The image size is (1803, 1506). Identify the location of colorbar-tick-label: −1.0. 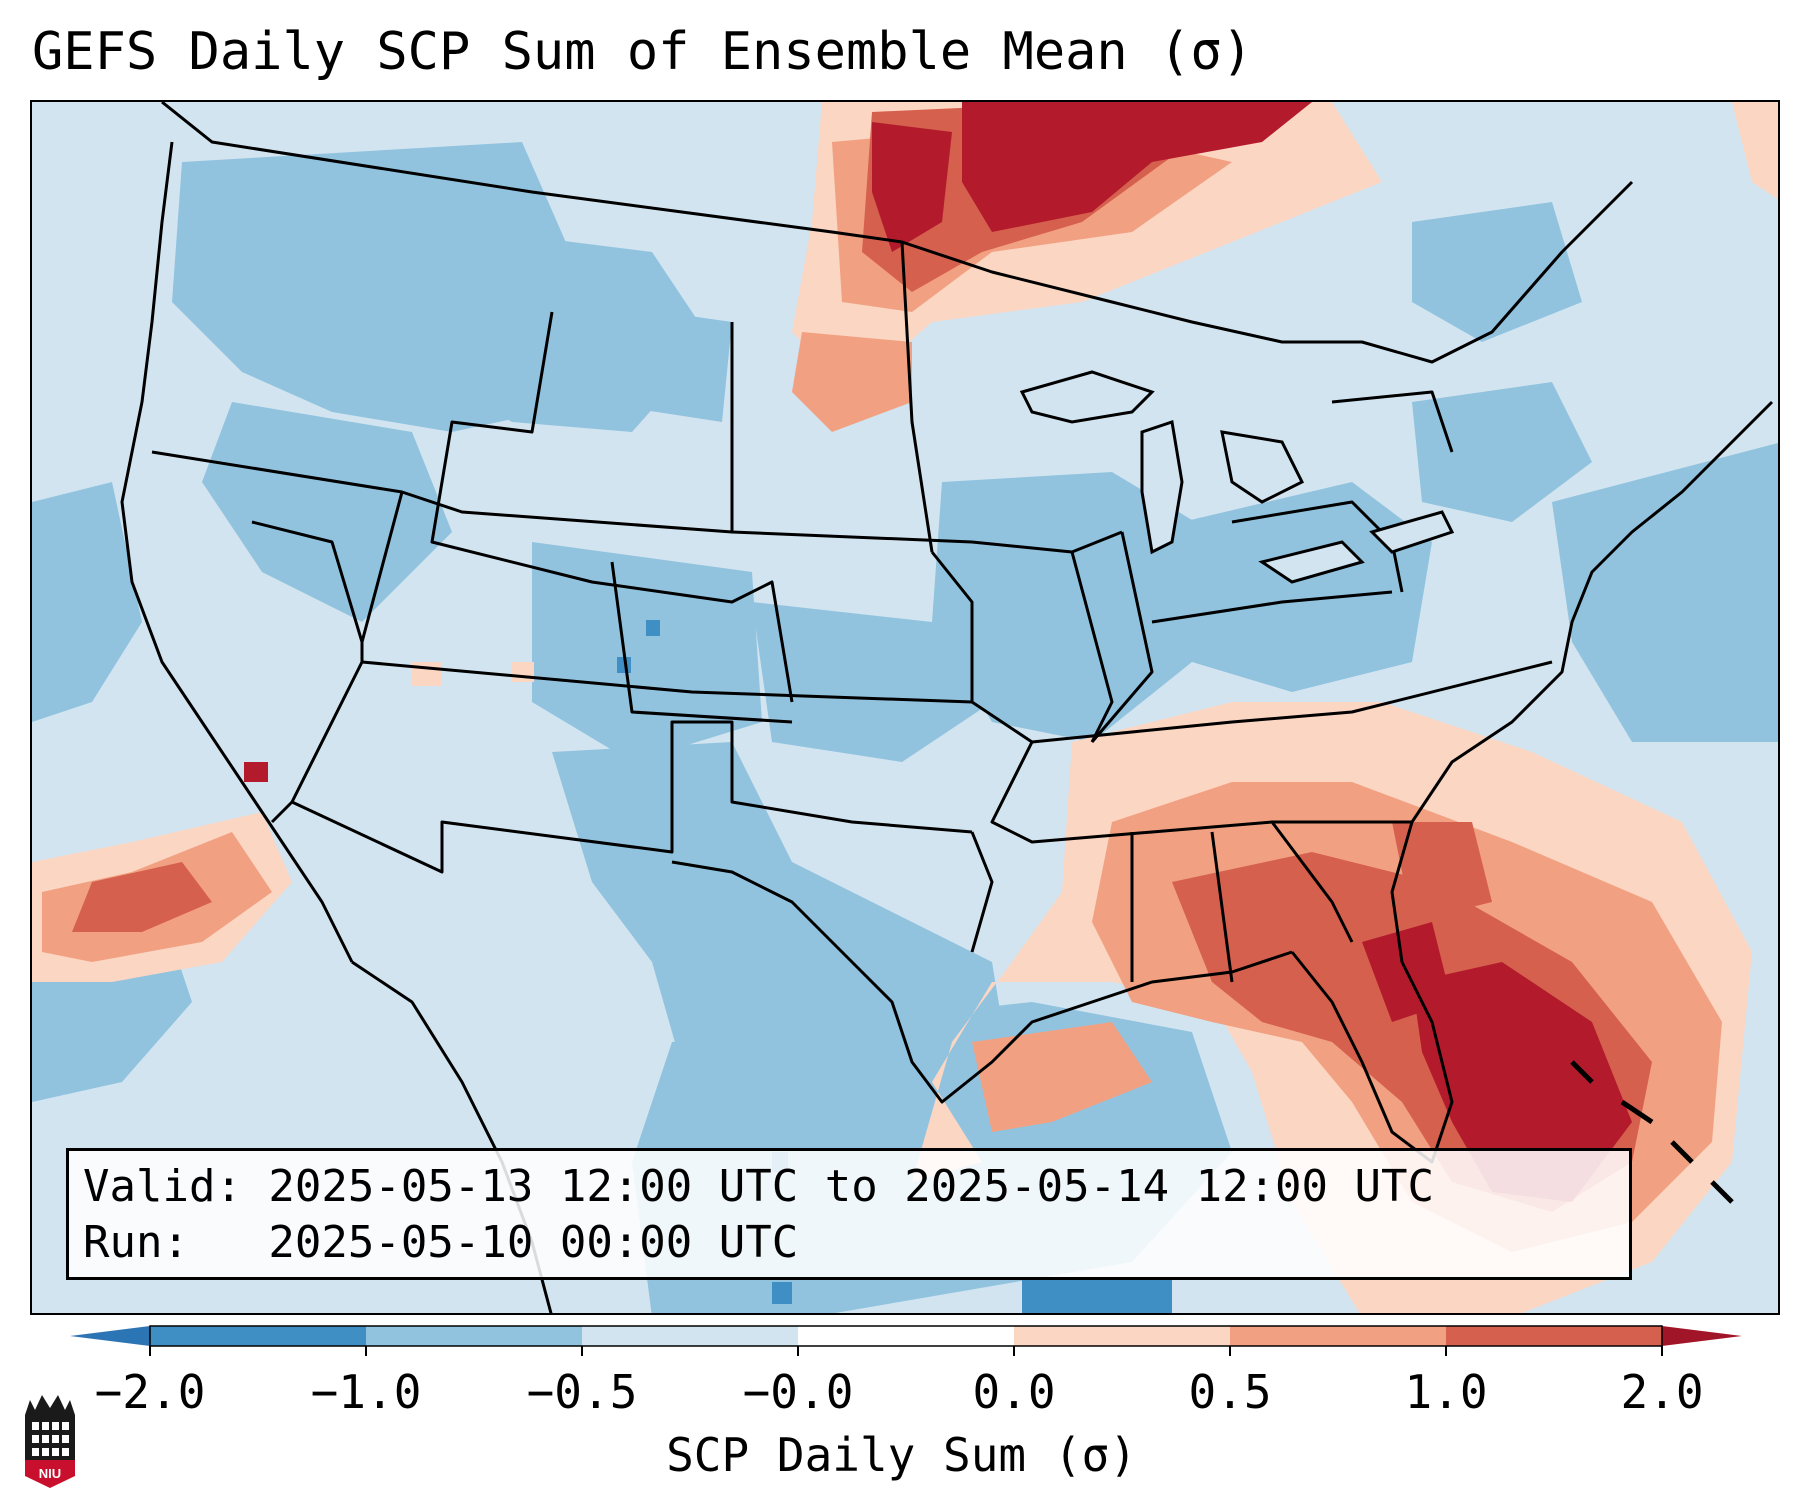
(366, 1392).